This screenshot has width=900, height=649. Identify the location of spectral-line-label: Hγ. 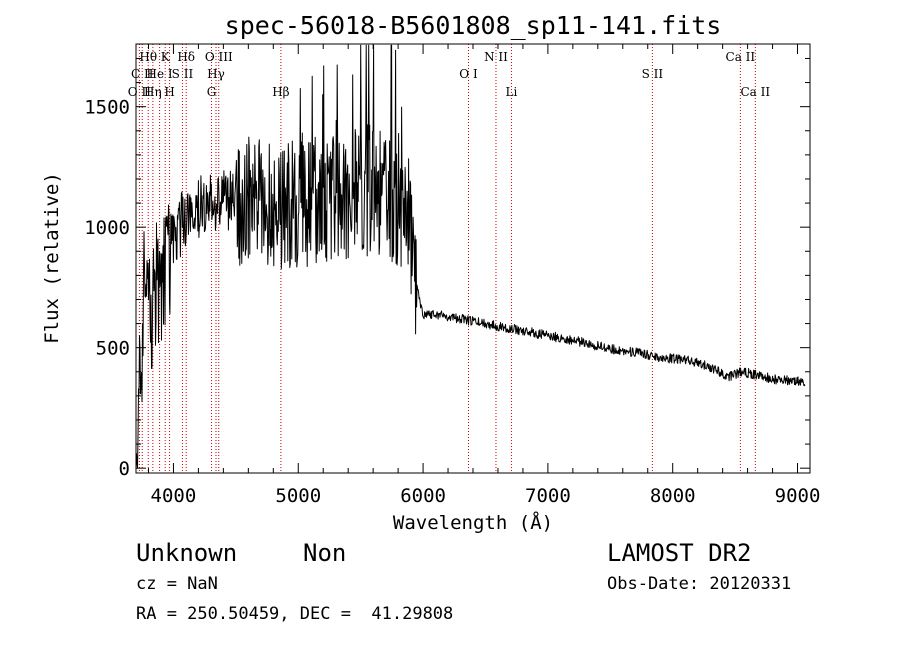
(216, 74).